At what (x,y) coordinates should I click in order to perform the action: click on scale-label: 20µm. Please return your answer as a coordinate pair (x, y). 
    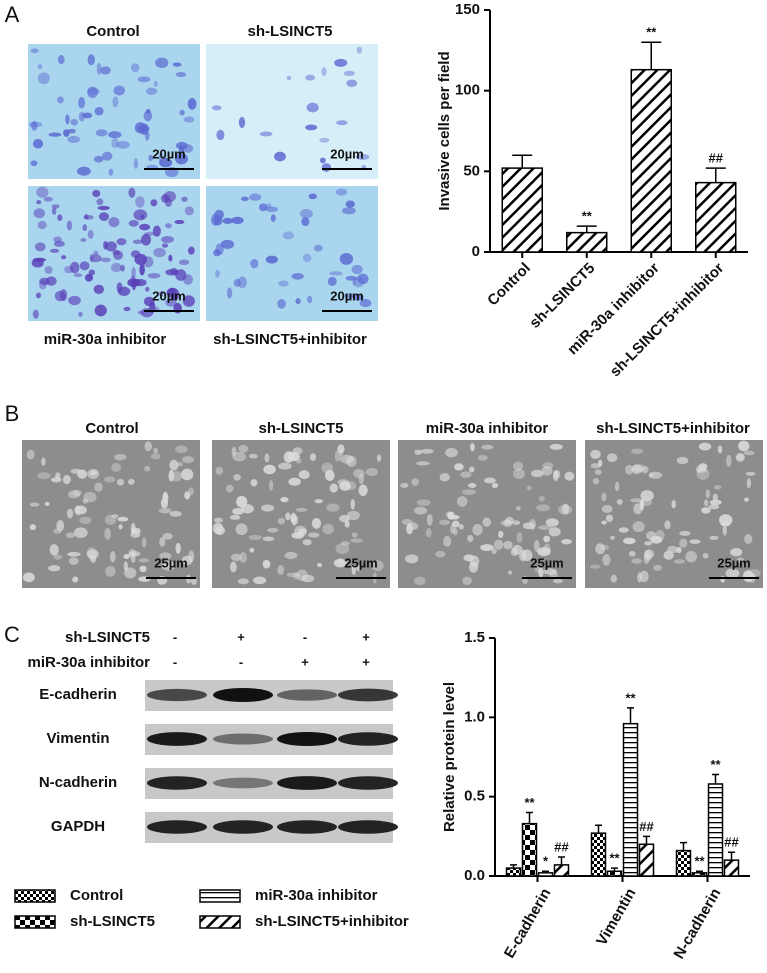
    Looking at the image, I should click on (169, 153).